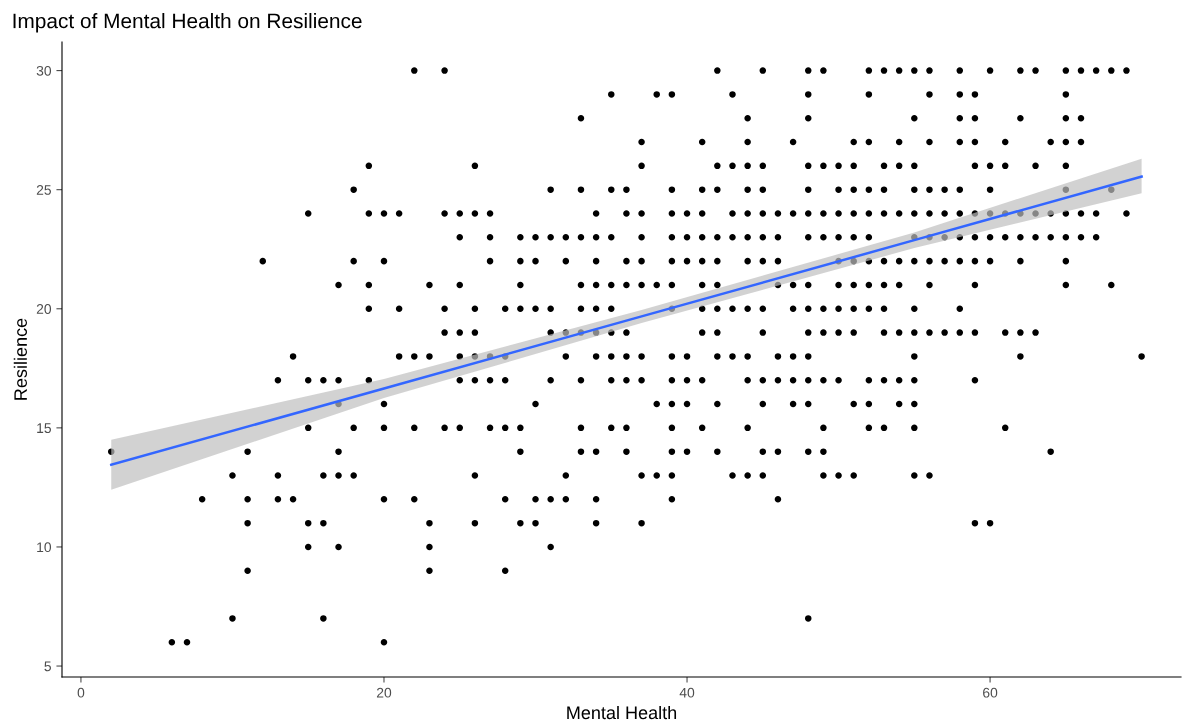 The image size is (1193, 724). What do you see at coordinates (81, 692) in the screenshot?
I see `x-tick-label: 0` at bounding box center [81, 692].